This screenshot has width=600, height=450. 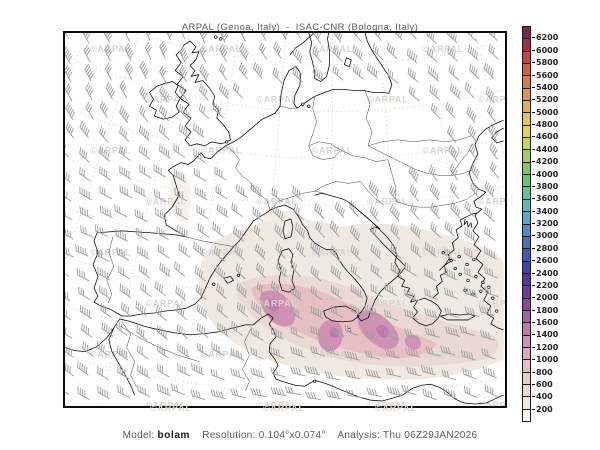 What do you see at coordinates (354, 435) in the screenshot?
I see `analysis-label: Analysis:` at bounding box center [354, 435].